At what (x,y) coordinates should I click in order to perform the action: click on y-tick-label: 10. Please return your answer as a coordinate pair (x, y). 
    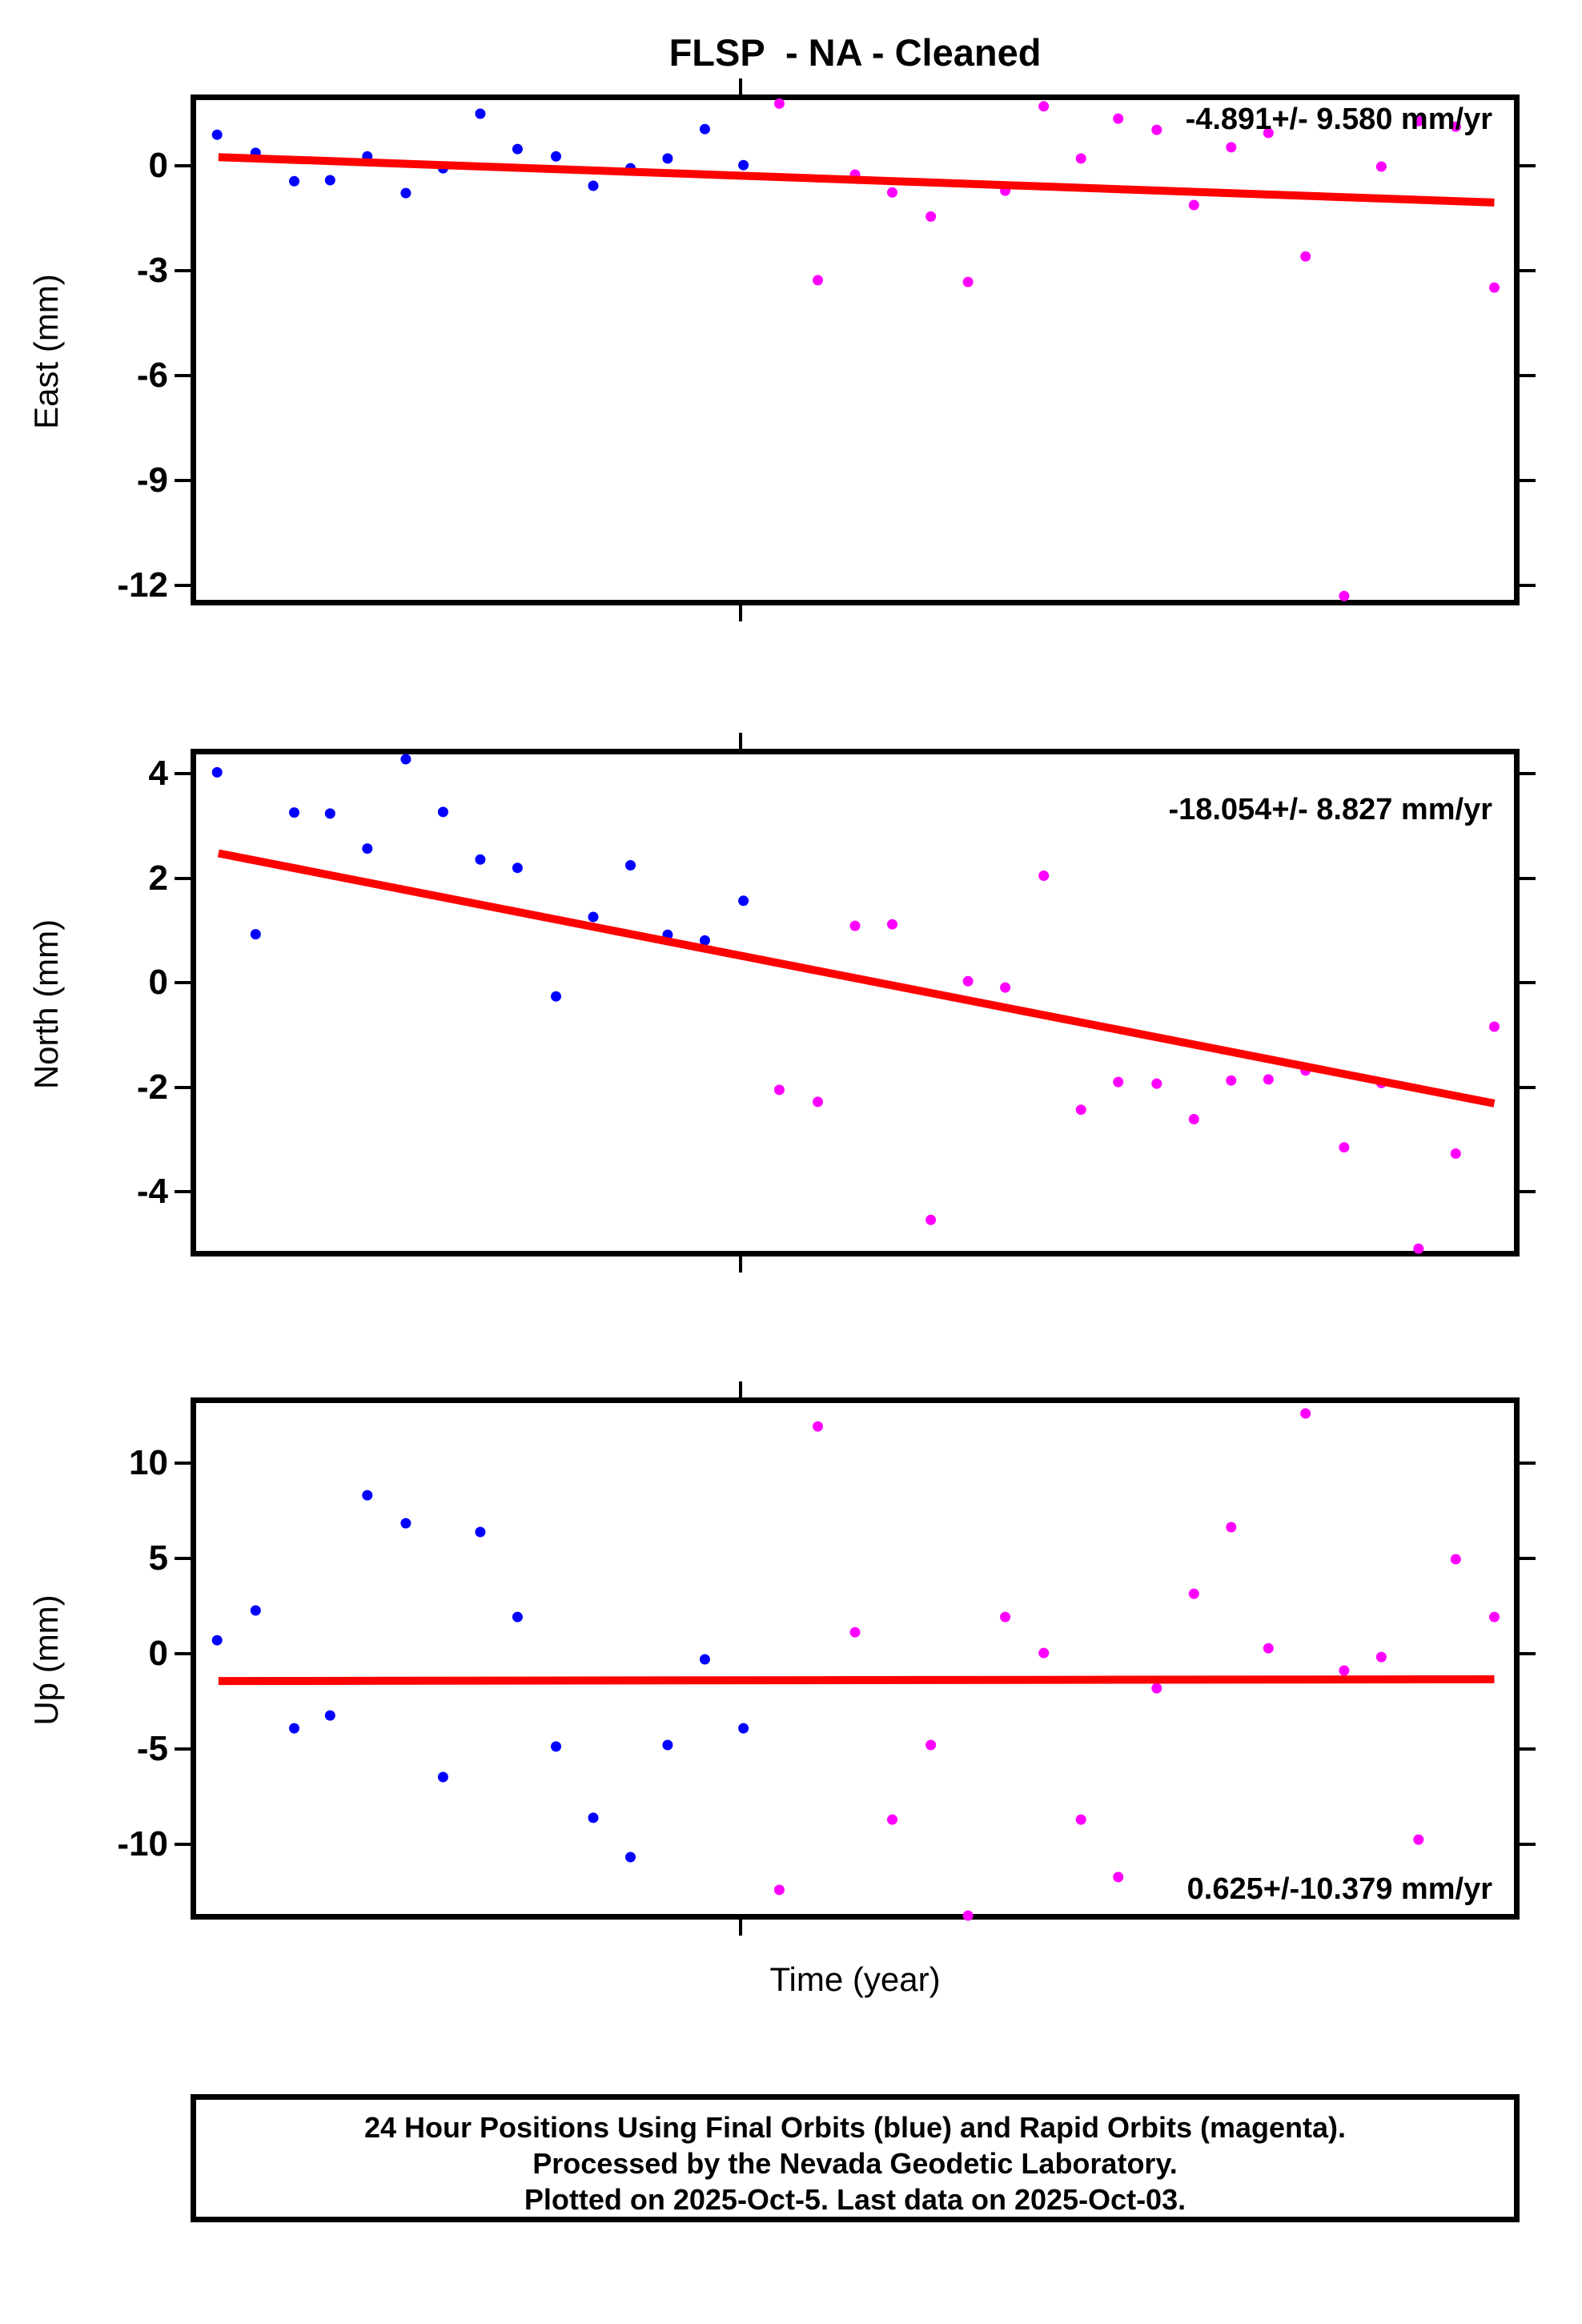
    Looking at the image, I should click on (148, 1463).